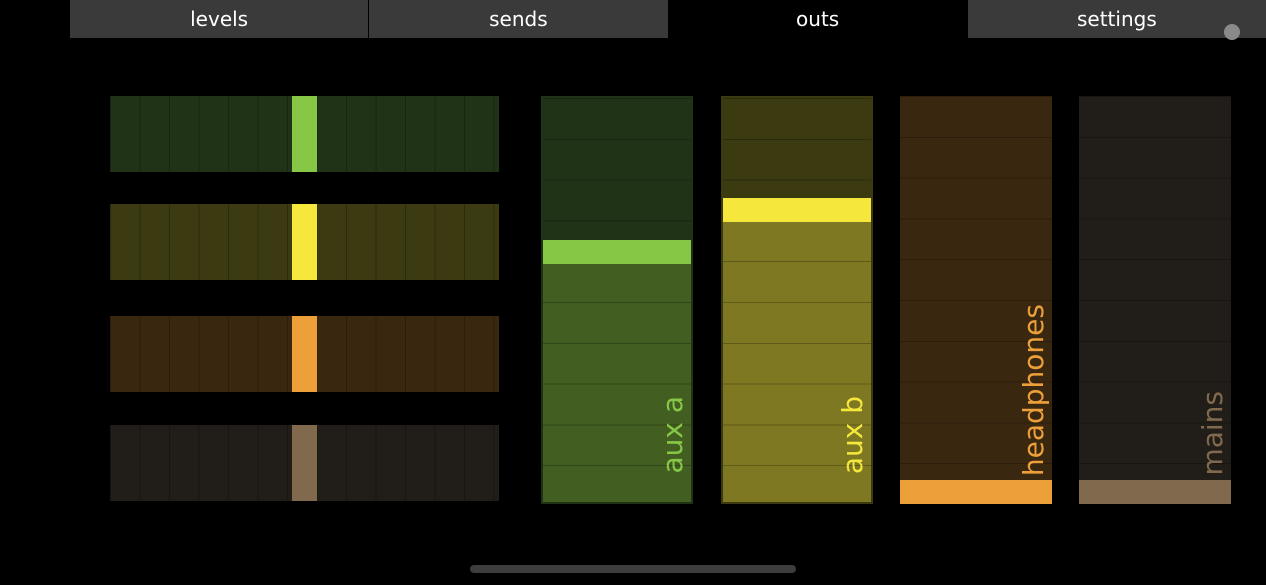 The width and height of the screenshot is (1266, 585). Describe the element at coordinates (672, 435) in the screenshot. I see `fader-label: aux a` at that location.